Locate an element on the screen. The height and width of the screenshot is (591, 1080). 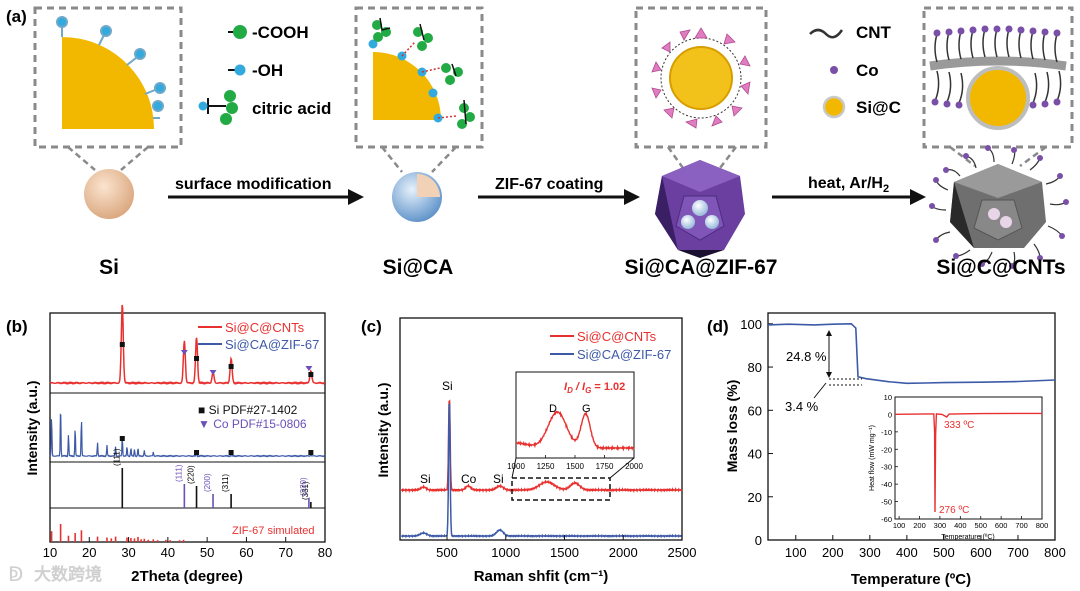
inset-frame is located at coordinates (968, 458).